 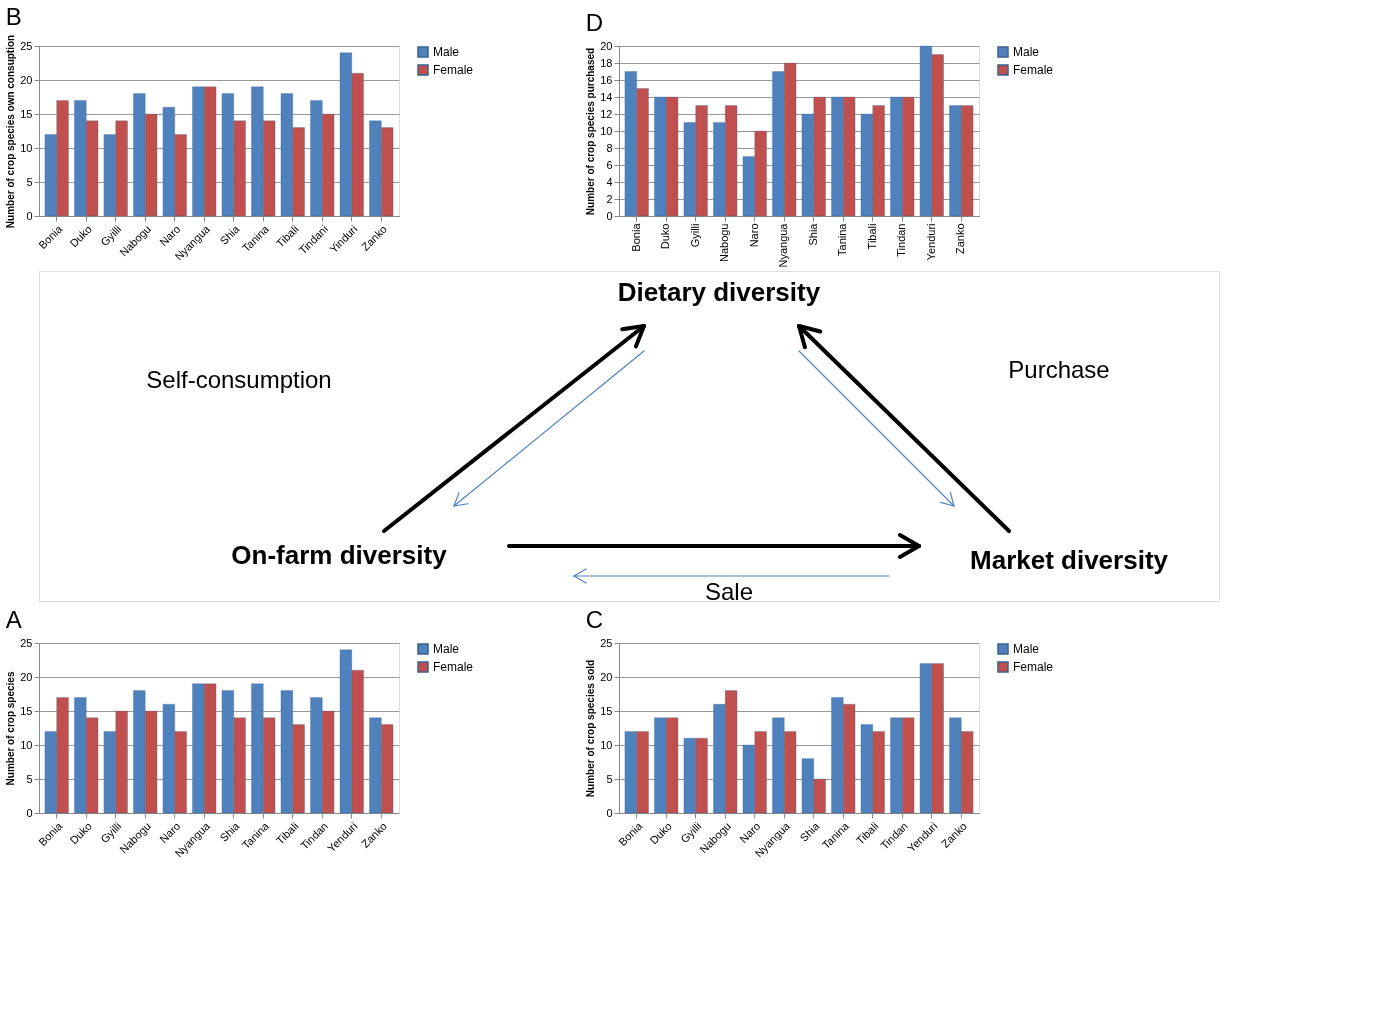 What do you see at coordinates (13, 619) in the screenshot?
I see `chart-title: A` at bounding box center [13, 619].